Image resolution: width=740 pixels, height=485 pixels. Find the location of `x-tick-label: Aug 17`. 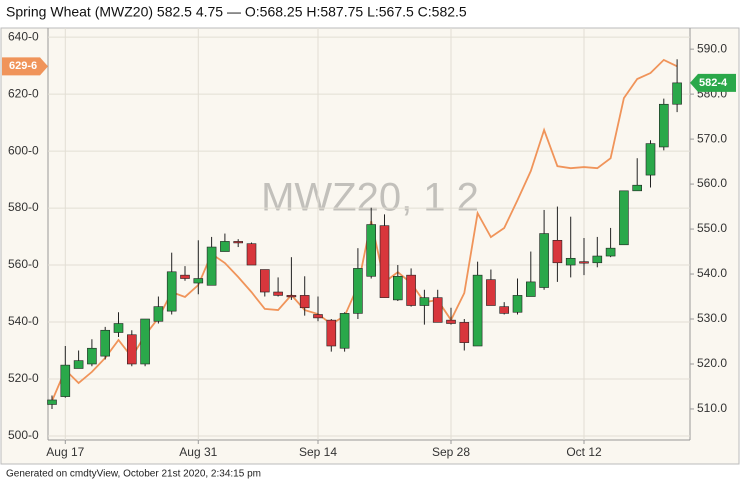

x-tick-label: Aug 17 is located at coordinates (65, 452).